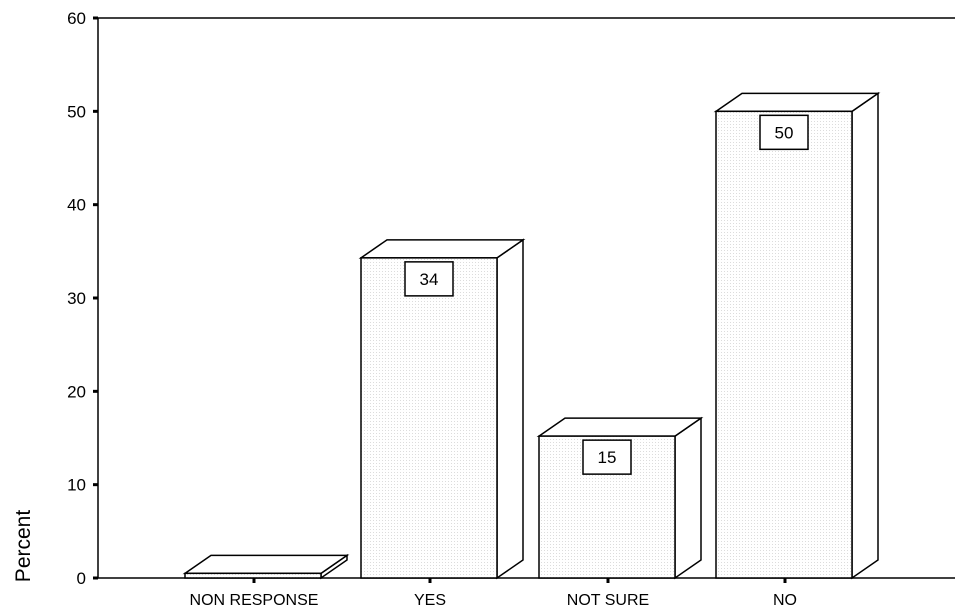  I want to click on data-label-text: 15, so click(607, 457).